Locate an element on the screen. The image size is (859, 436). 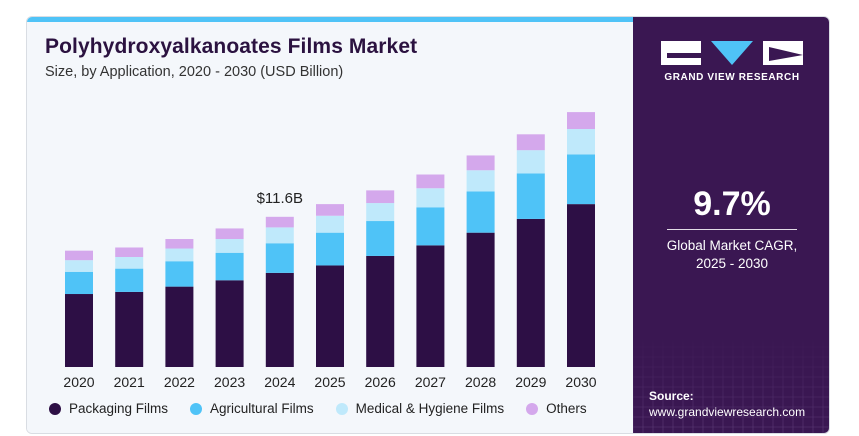
legend-label-0: Packaging Films is located at coordinates (119, 408).